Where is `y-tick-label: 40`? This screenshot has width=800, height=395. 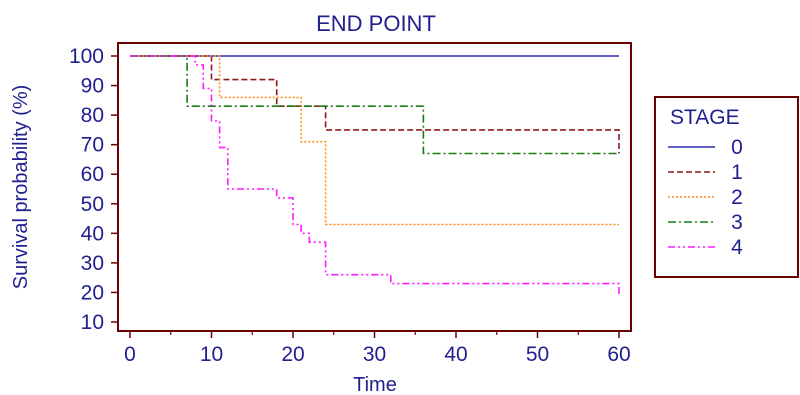 y-tick-label: 40 is located at coordinates (92, 233).